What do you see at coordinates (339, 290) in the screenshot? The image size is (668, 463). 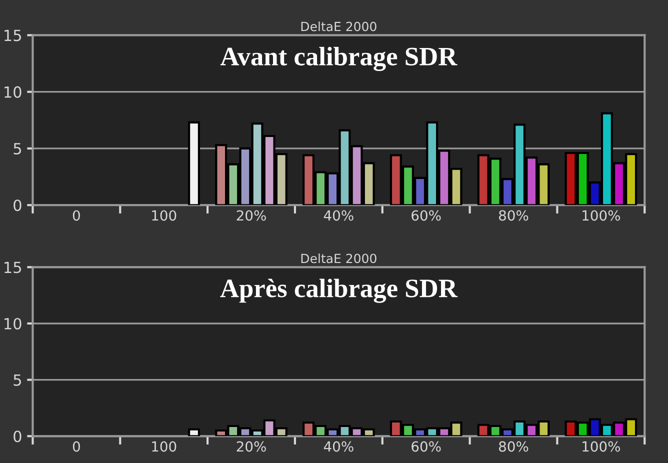 I see `annotation: Après calibrage SDR` at bounding box center [339, 290].